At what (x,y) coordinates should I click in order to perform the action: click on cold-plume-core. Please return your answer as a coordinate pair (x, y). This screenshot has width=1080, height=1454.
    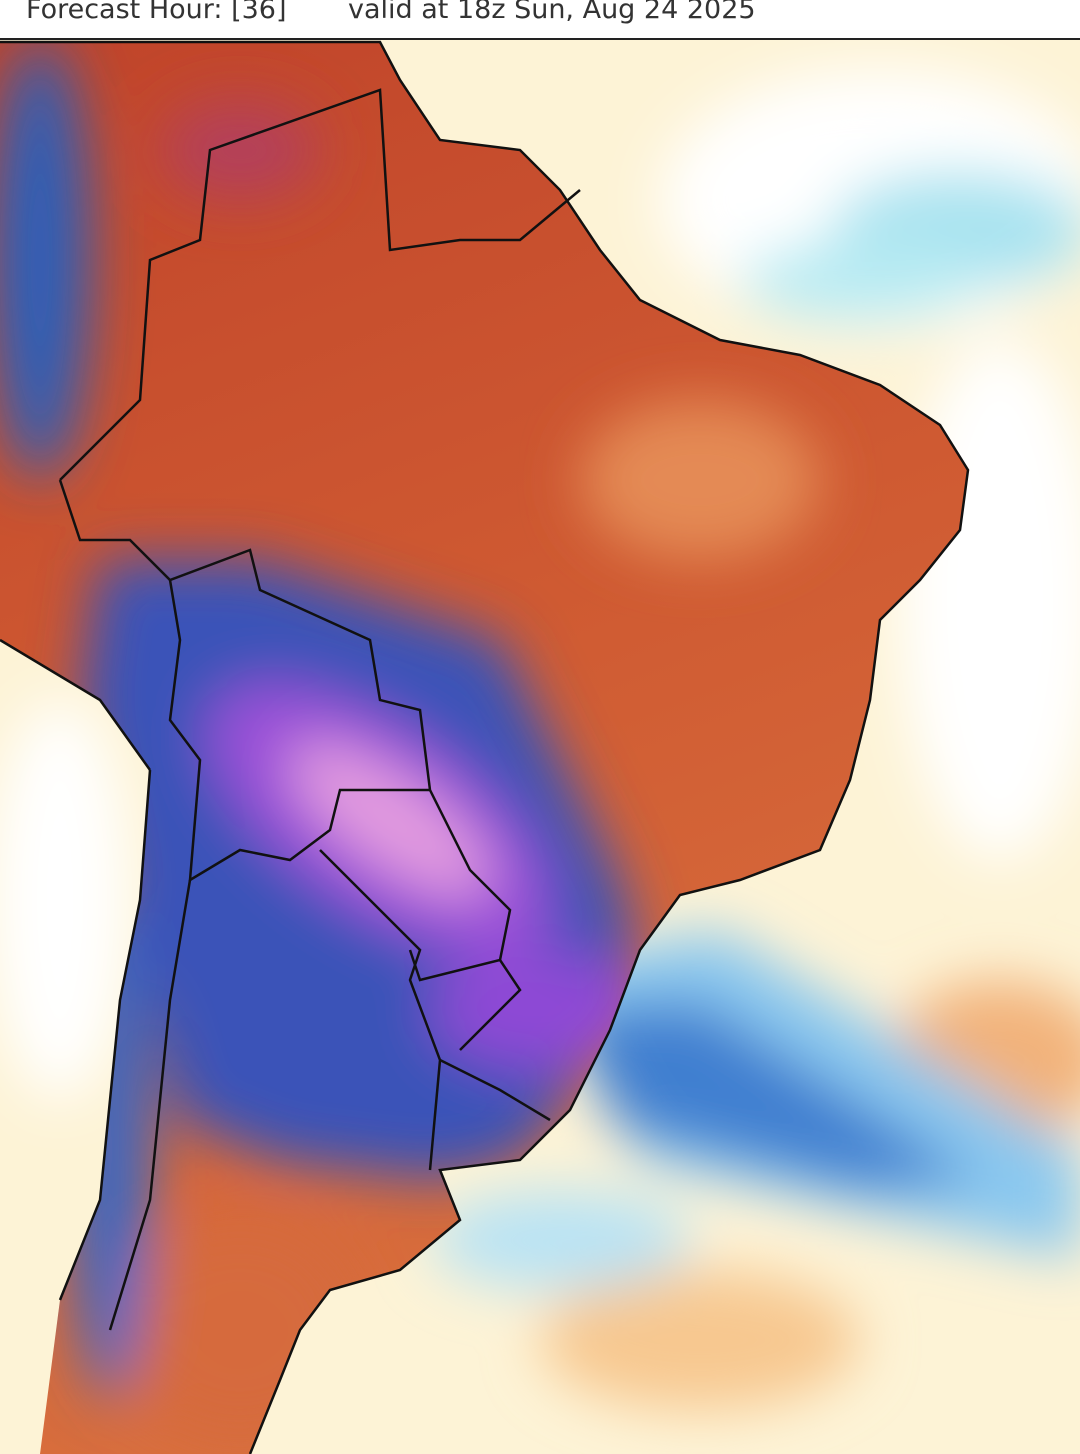
    Looking at the image, I should click on (770, 1095).